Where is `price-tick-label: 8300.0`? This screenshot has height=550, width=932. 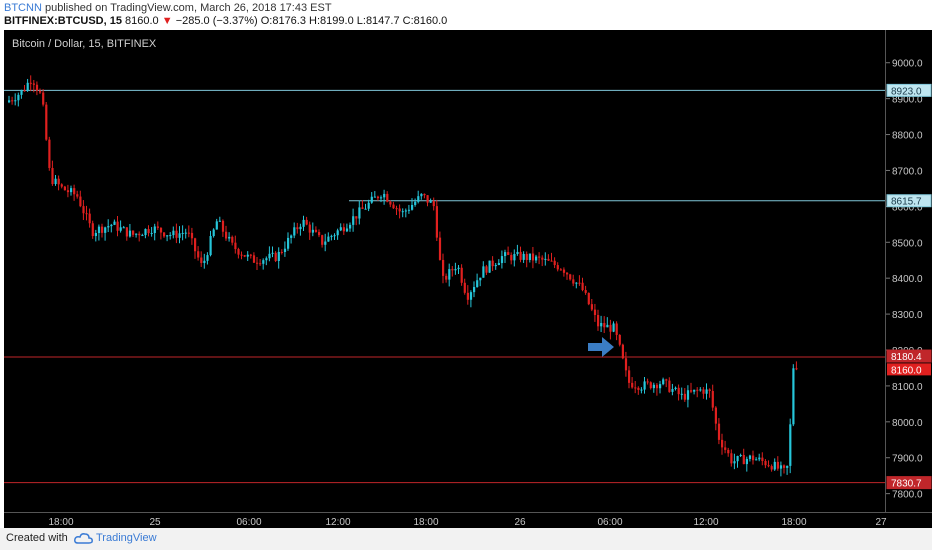
price-tick-label: 8300.0 is located at coordinates (907, 315).